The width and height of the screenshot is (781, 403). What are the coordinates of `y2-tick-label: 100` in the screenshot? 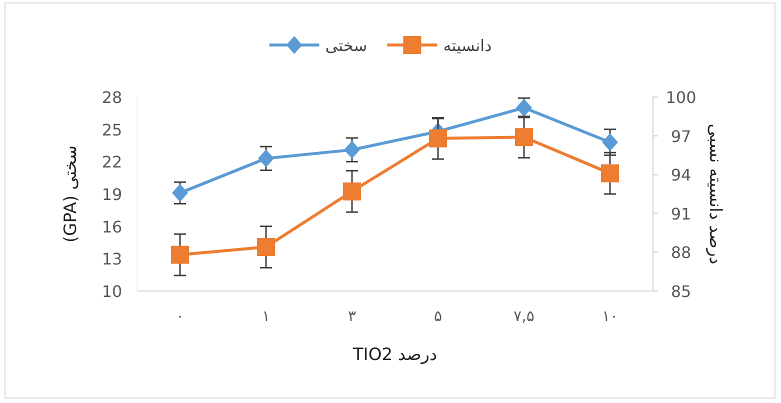 It's located at (681, 97).